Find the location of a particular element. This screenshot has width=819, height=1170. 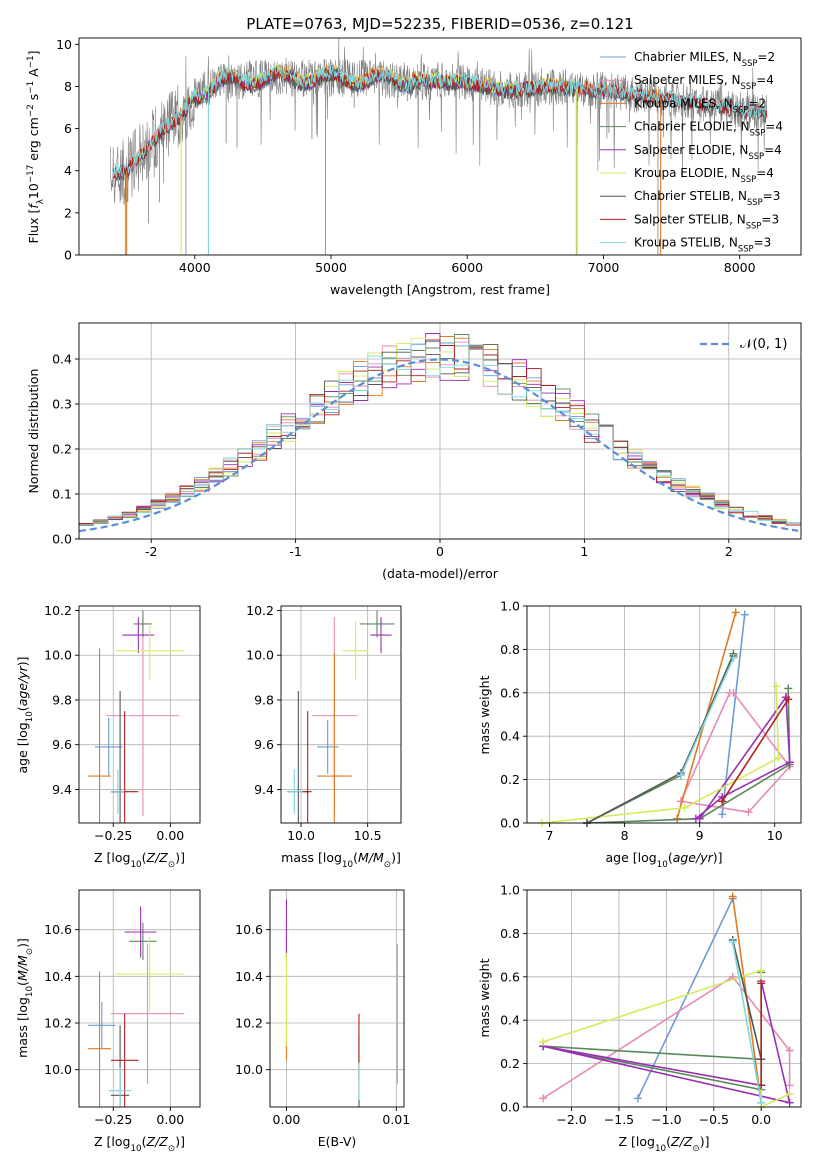

spectrum-ytick-label: 6 is located at coordinates (68, 128).